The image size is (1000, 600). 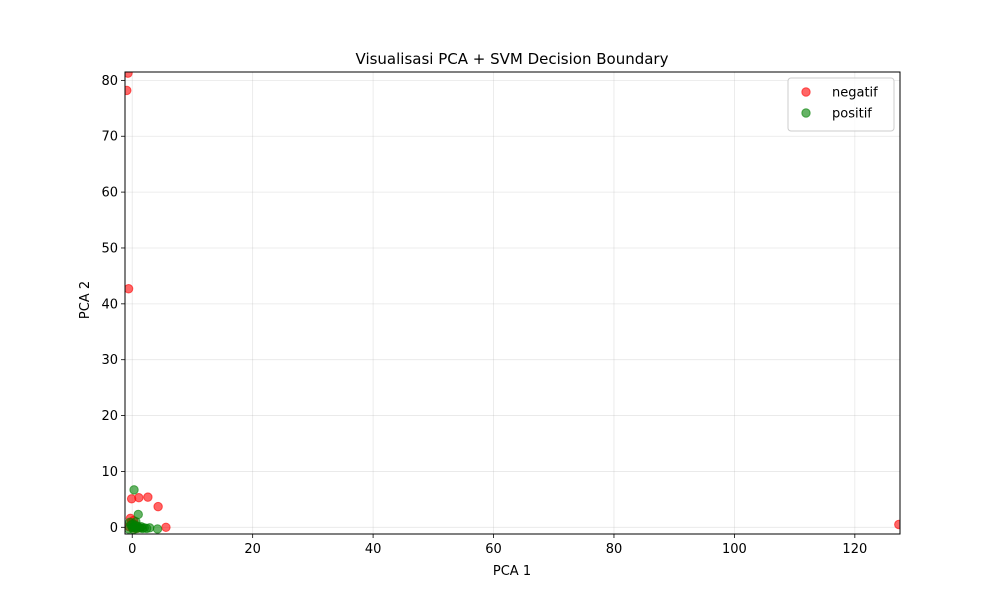 What do you see at coordinates (132, 549) in the screenshot?
I see `x-tick-label: 0` at bounding box center [132, 549].